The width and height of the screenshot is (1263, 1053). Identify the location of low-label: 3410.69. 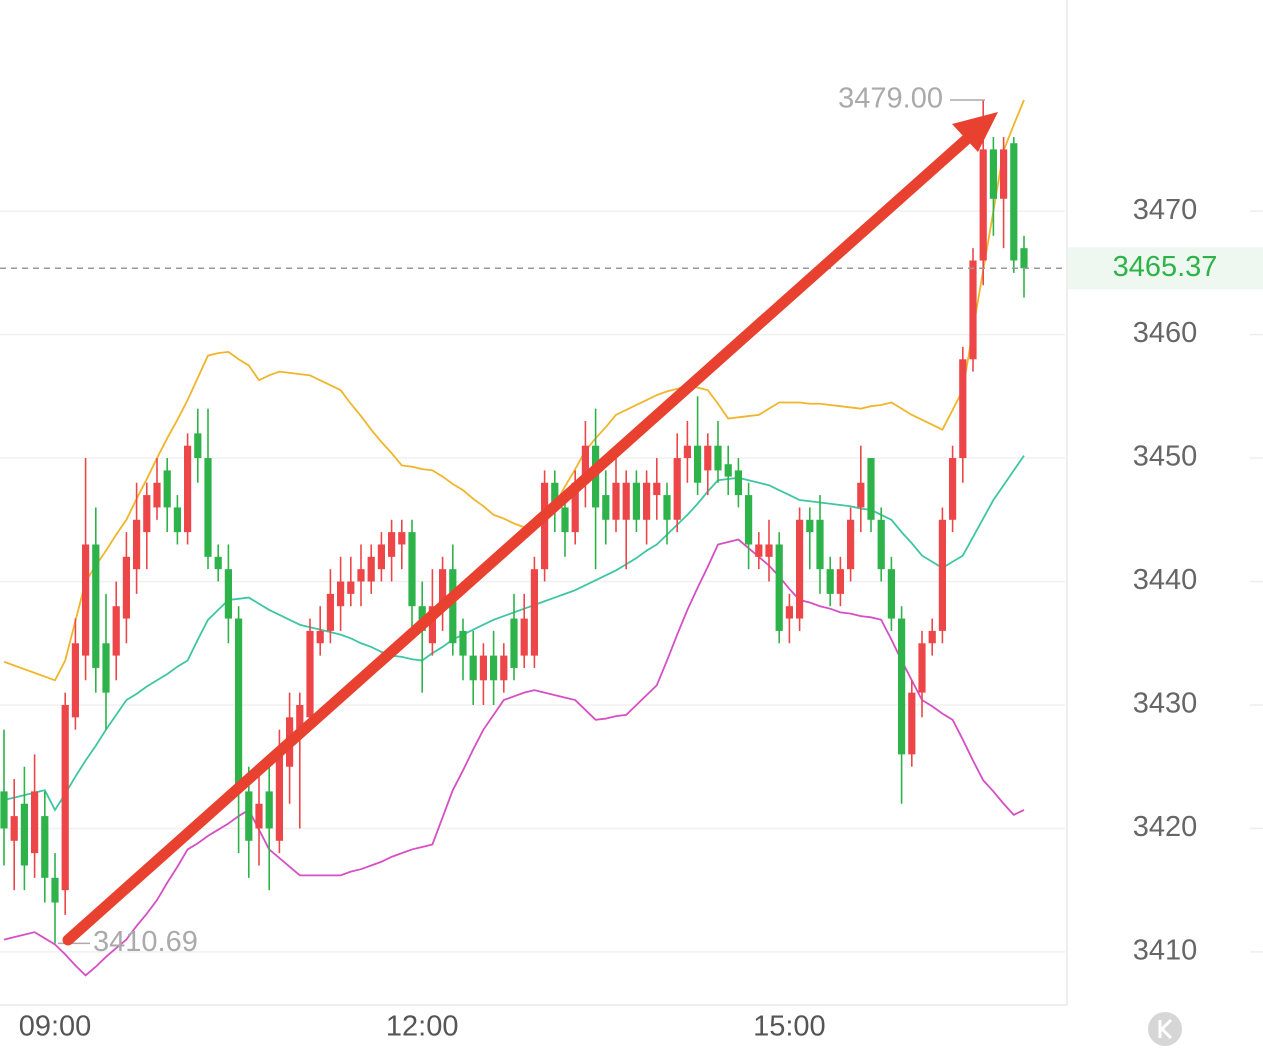
(145, 942).